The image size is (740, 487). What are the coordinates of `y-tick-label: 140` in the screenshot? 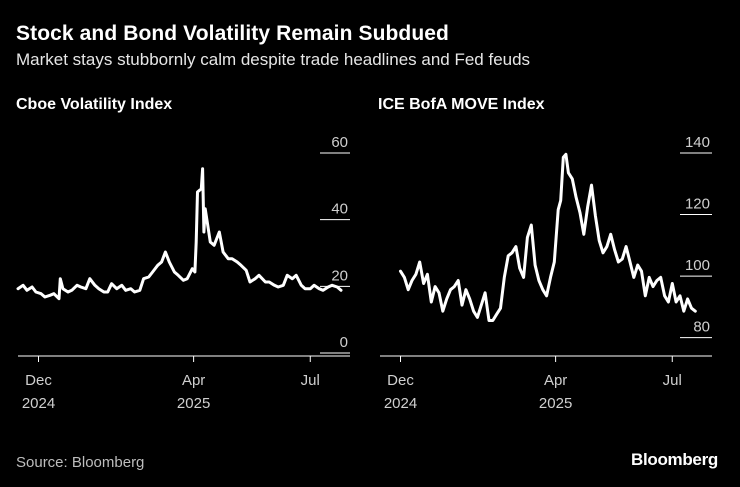 It's located at (697, 142).